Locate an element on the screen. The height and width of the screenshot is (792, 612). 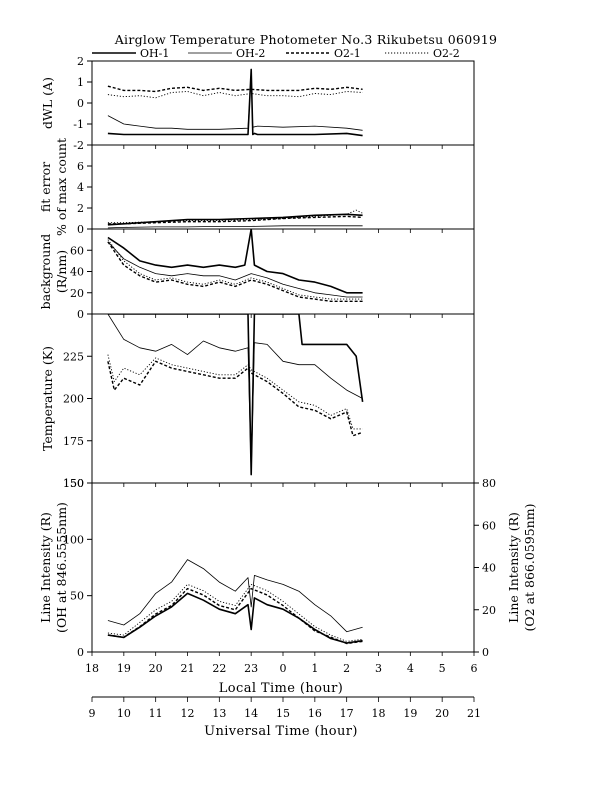
ytick-label-intensity: 150 is located at coordinates (73, 483).